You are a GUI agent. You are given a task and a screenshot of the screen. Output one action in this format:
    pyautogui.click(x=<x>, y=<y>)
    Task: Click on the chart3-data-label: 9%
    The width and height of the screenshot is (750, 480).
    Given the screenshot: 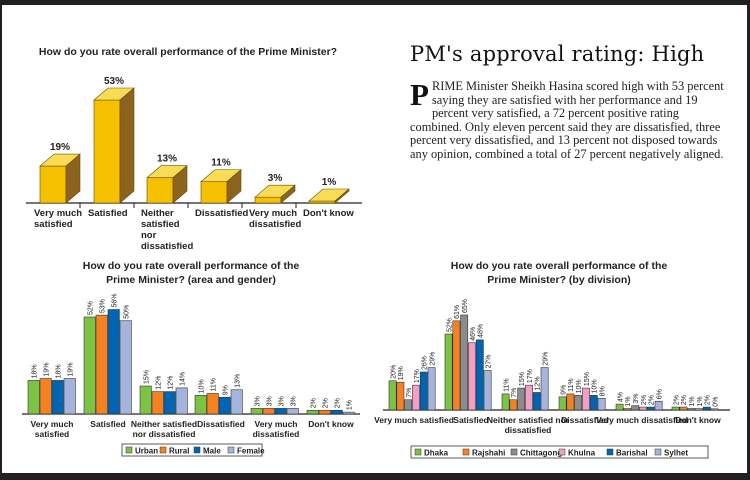 What is the action you would take?
    pyautogui.click(x=563, y=390)
    